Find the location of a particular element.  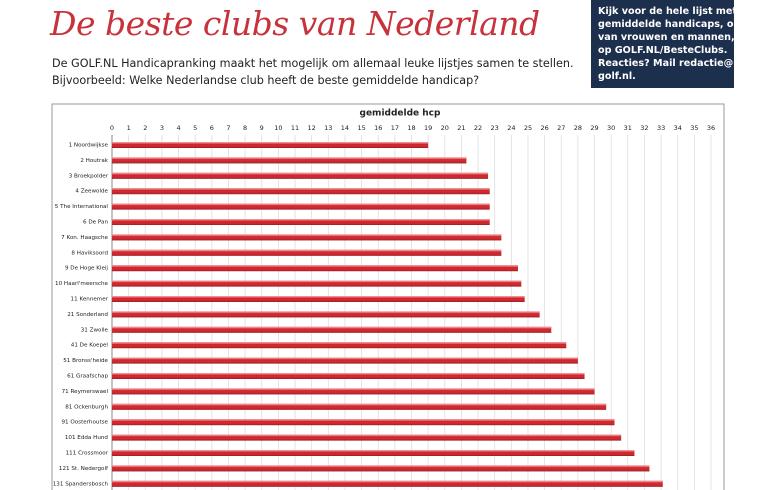

y-tick-label: 91 Oosterhoutse is located at coordinates (84, 423).